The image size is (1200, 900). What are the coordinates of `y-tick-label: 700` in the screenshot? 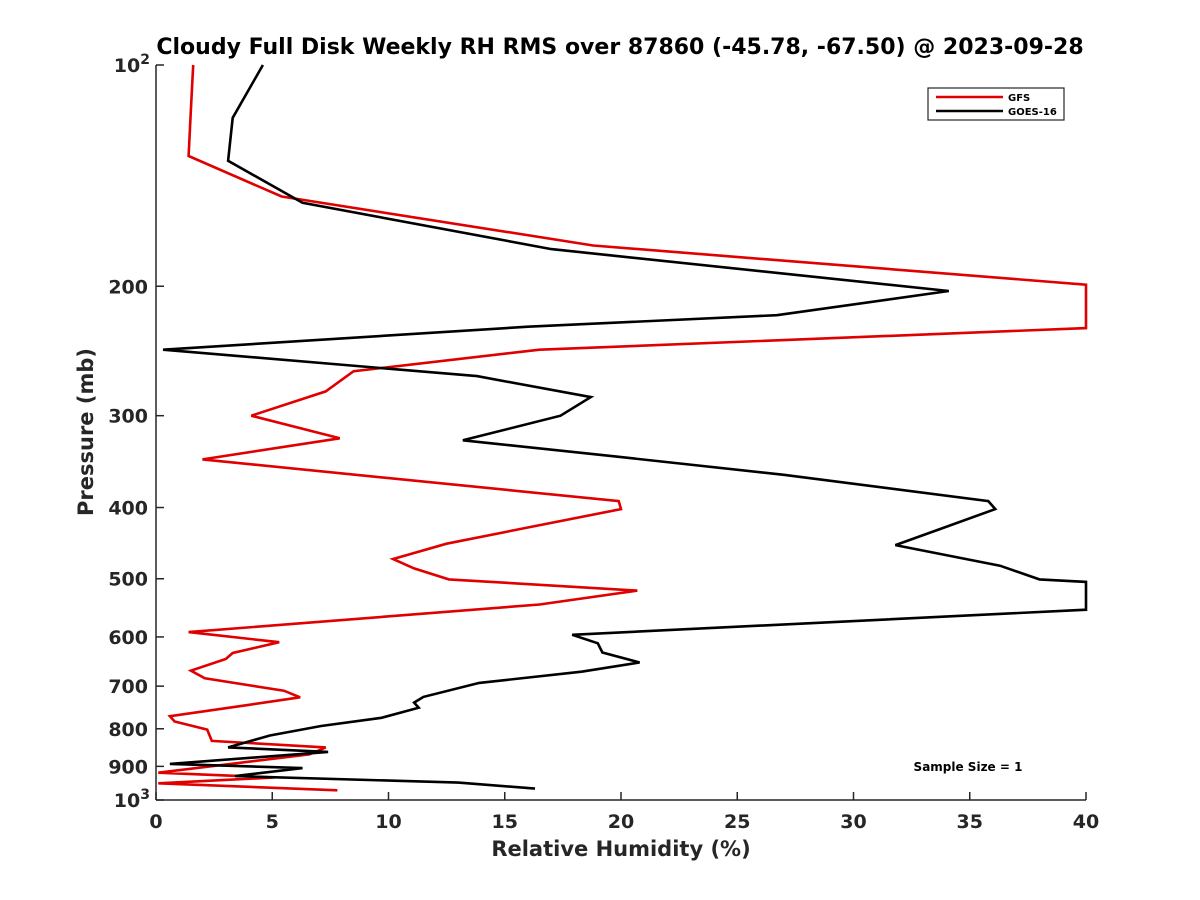 It's located at (128, 687).